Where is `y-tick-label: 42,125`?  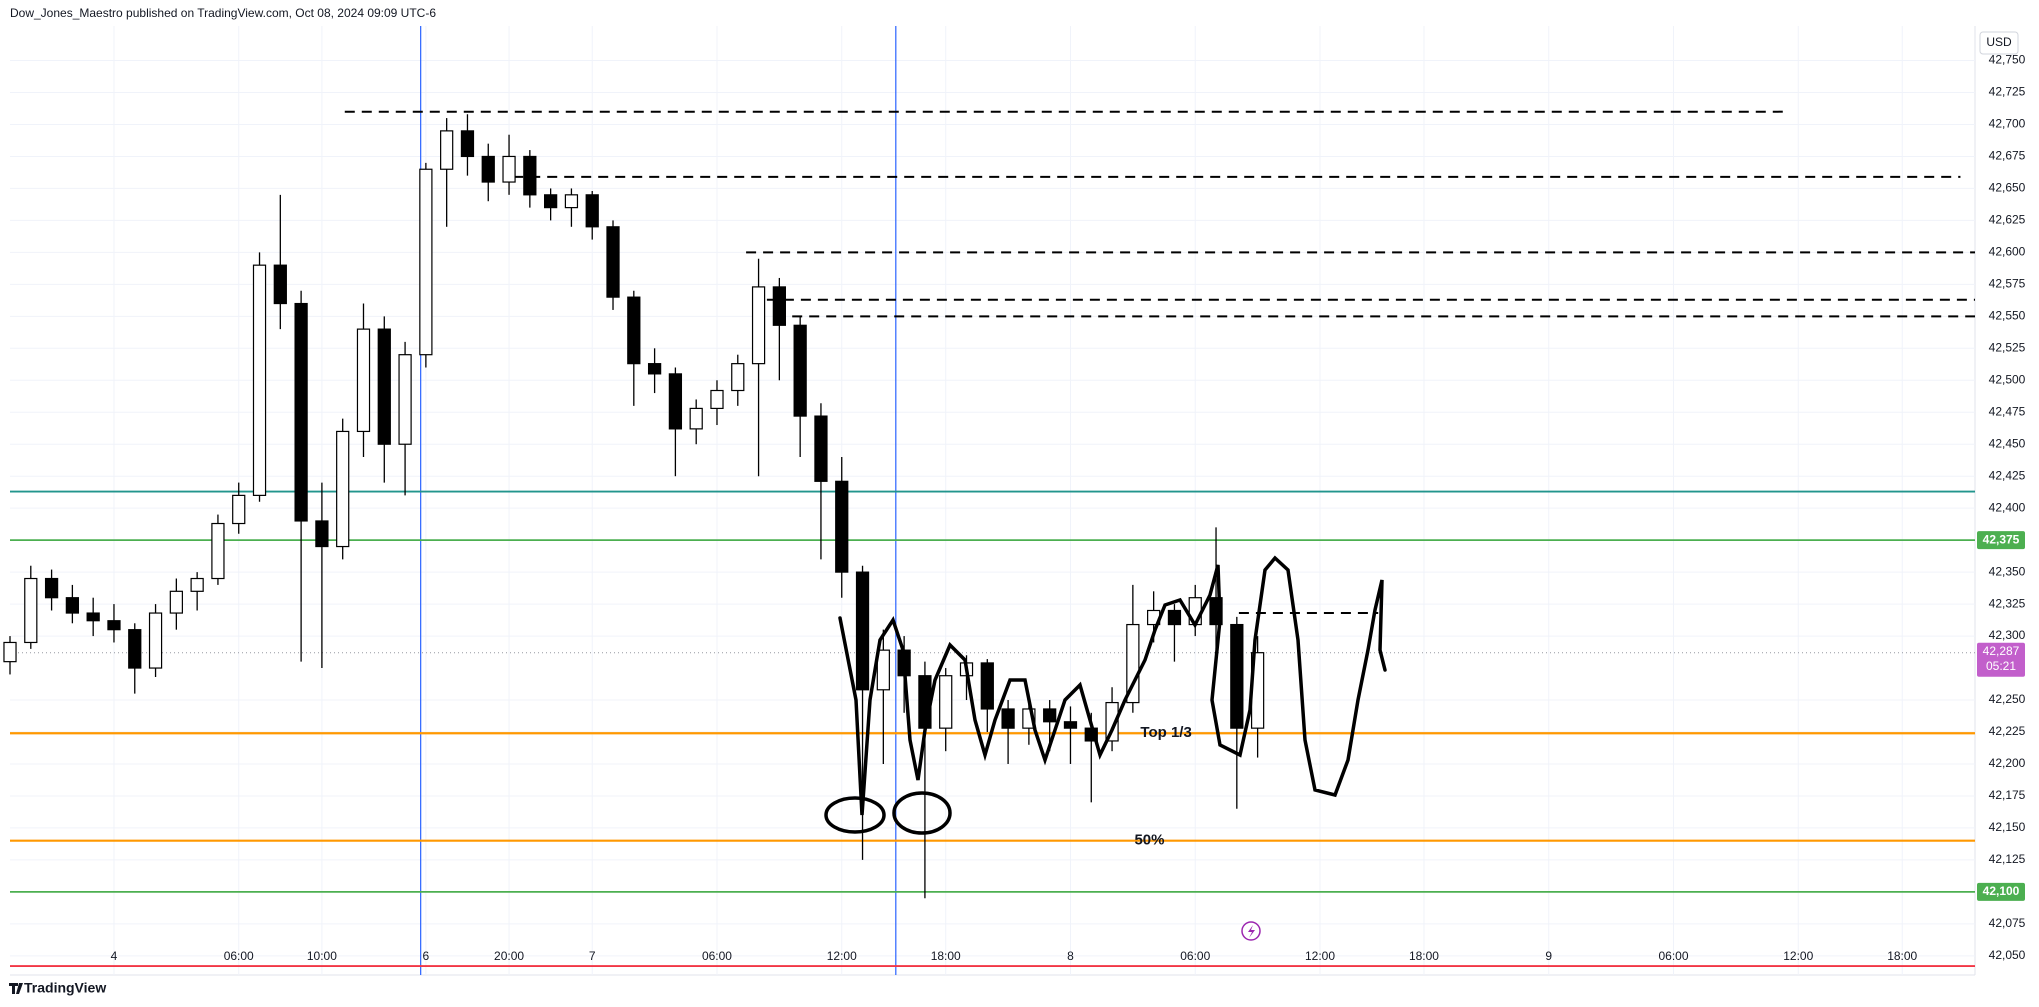
y-tick-label: 42,125 is located at coordinates (2007, 859).